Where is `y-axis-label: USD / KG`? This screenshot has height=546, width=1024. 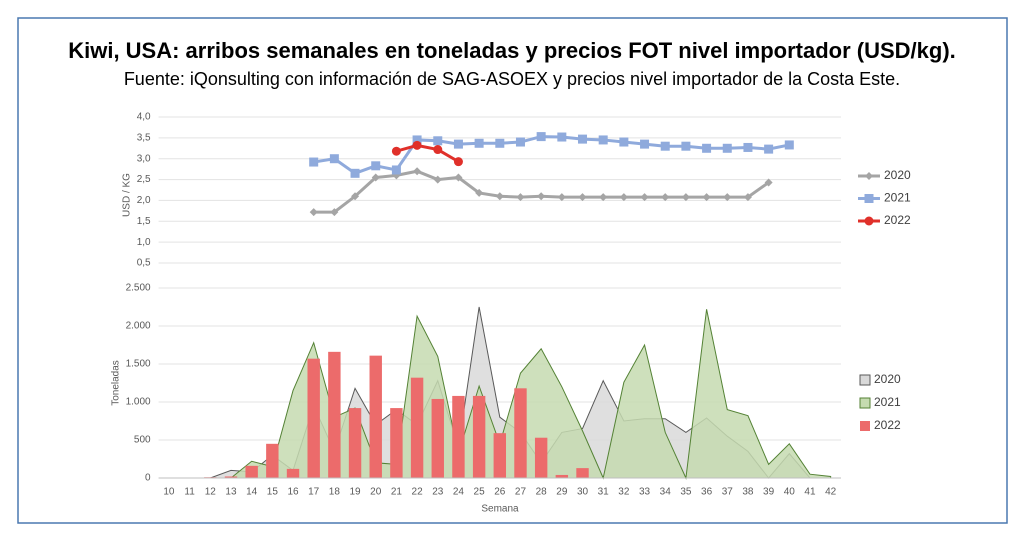 y-axis-label: USD / KG is located at coordinates (127, 195).